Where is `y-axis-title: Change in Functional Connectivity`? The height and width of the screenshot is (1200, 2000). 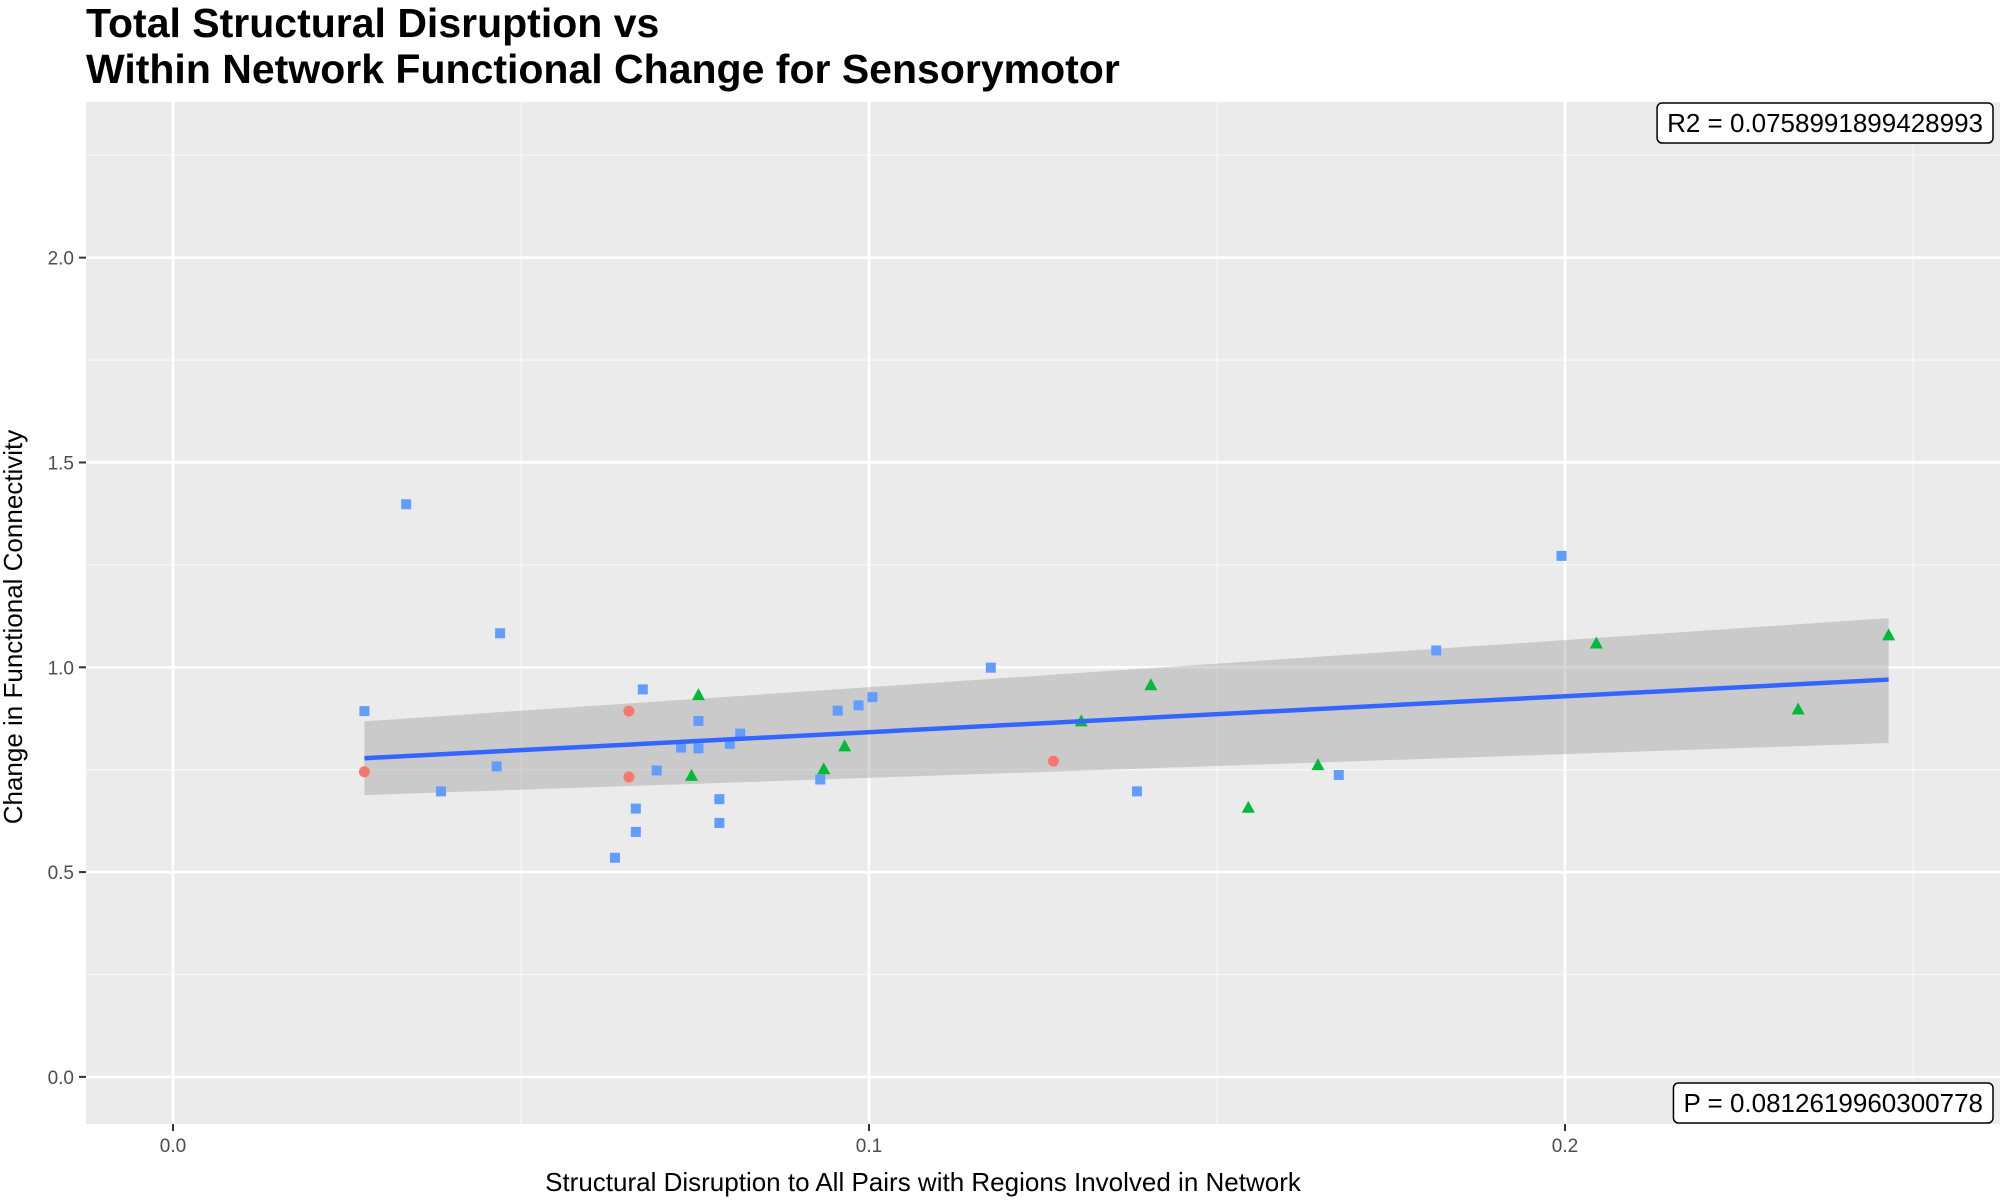
y-axis-title: Change in Functional Connectivity is located at coordinates (14, 627).